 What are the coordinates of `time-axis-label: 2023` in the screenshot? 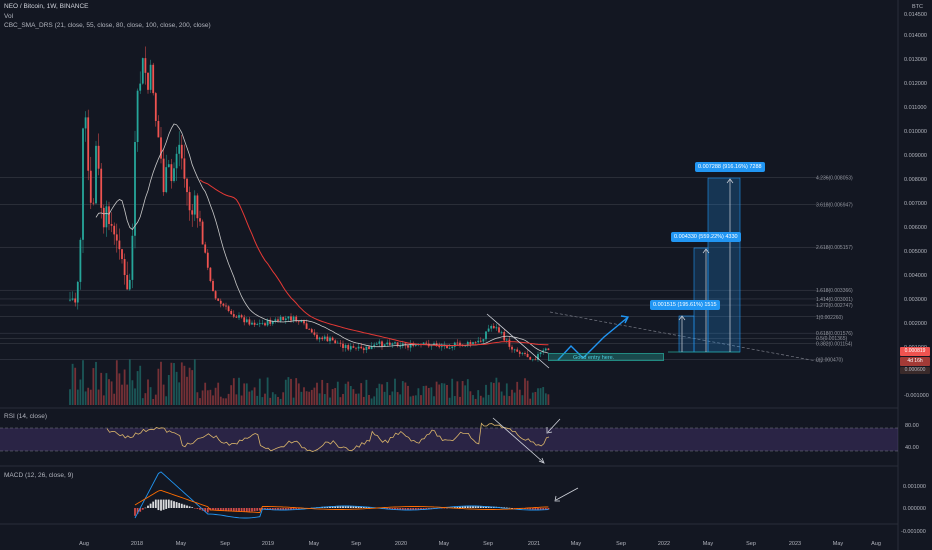 It's located at (795, 544).